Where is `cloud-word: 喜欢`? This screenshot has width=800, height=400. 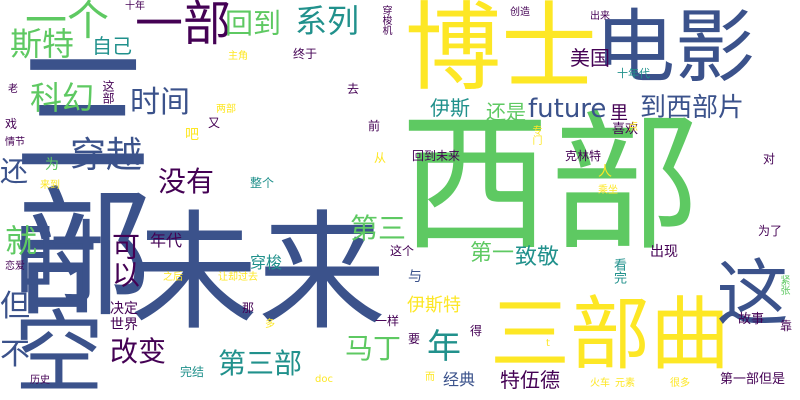
cloud-word: 喜欢 is located at coordinates (625, 129).